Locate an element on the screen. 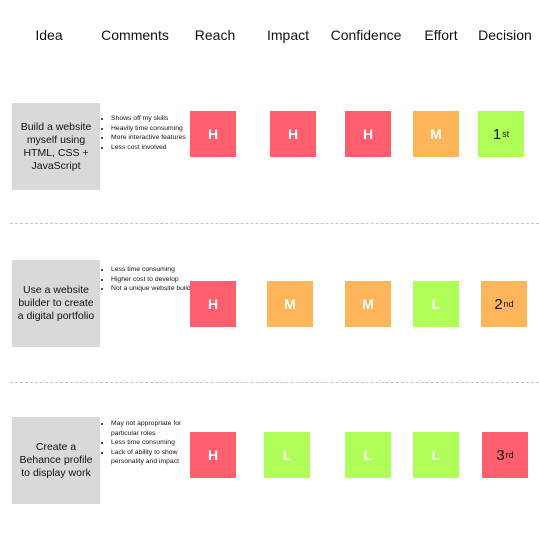  header-decision: Decision is located at coordinates (505, 35).